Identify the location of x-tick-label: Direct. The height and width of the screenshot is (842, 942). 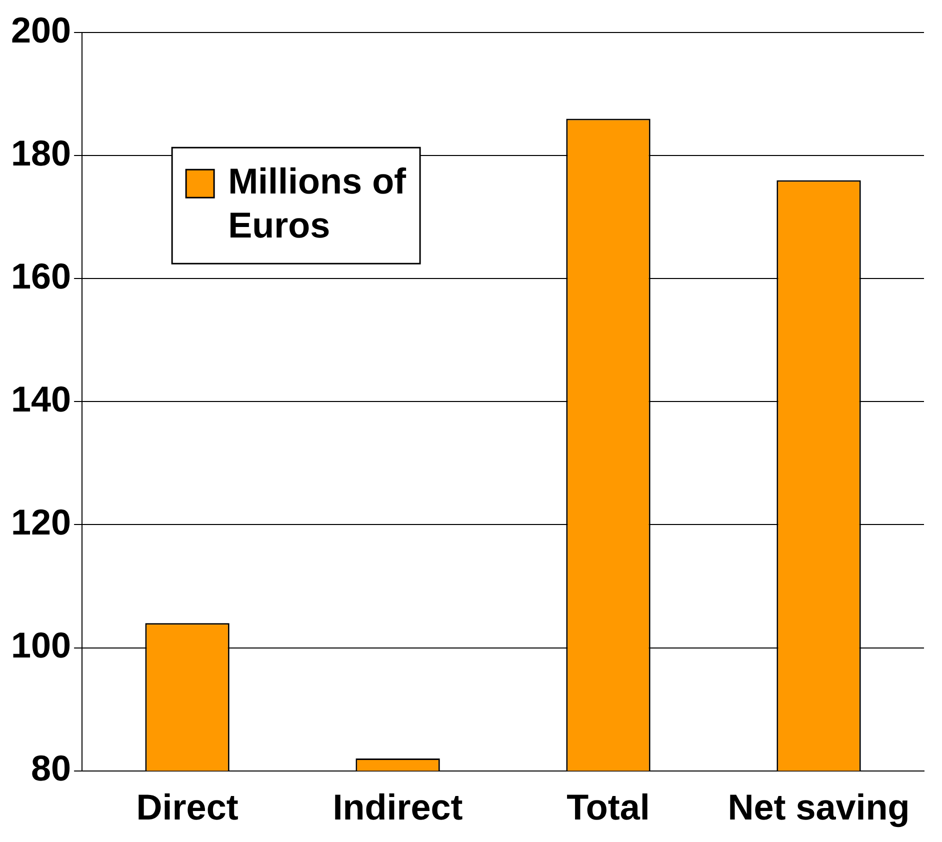
(187, 807).